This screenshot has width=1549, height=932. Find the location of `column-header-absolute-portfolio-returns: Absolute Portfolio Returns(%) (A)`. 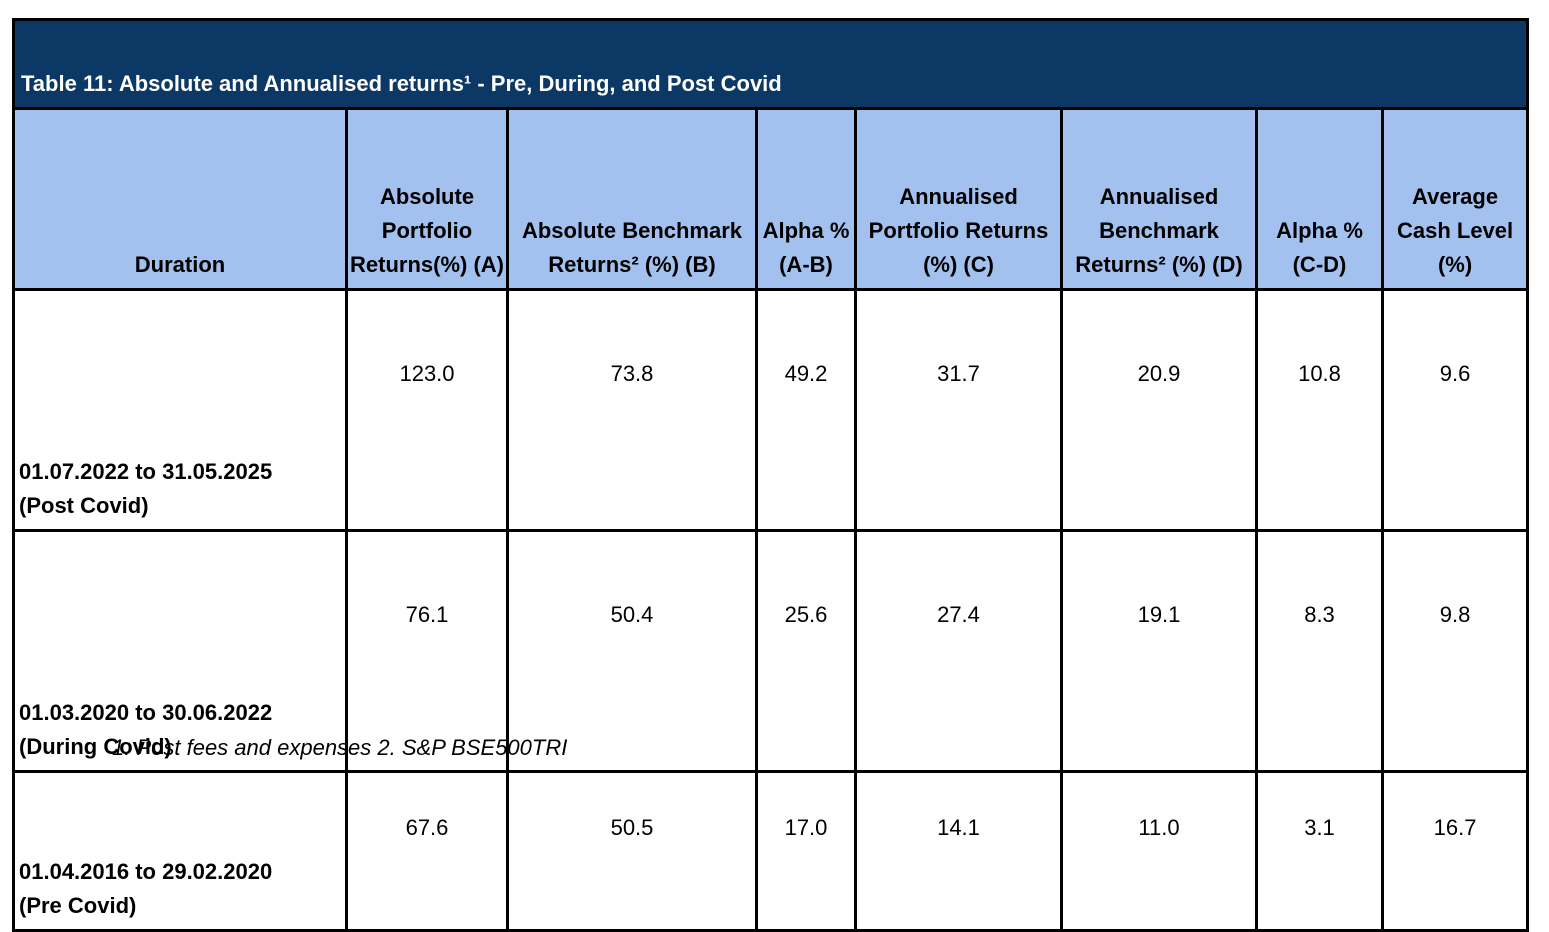

column-header-absolute-portfolio-returns: Absolute Portfolio Returns(%) (A) is located at coordinates (427, 199).